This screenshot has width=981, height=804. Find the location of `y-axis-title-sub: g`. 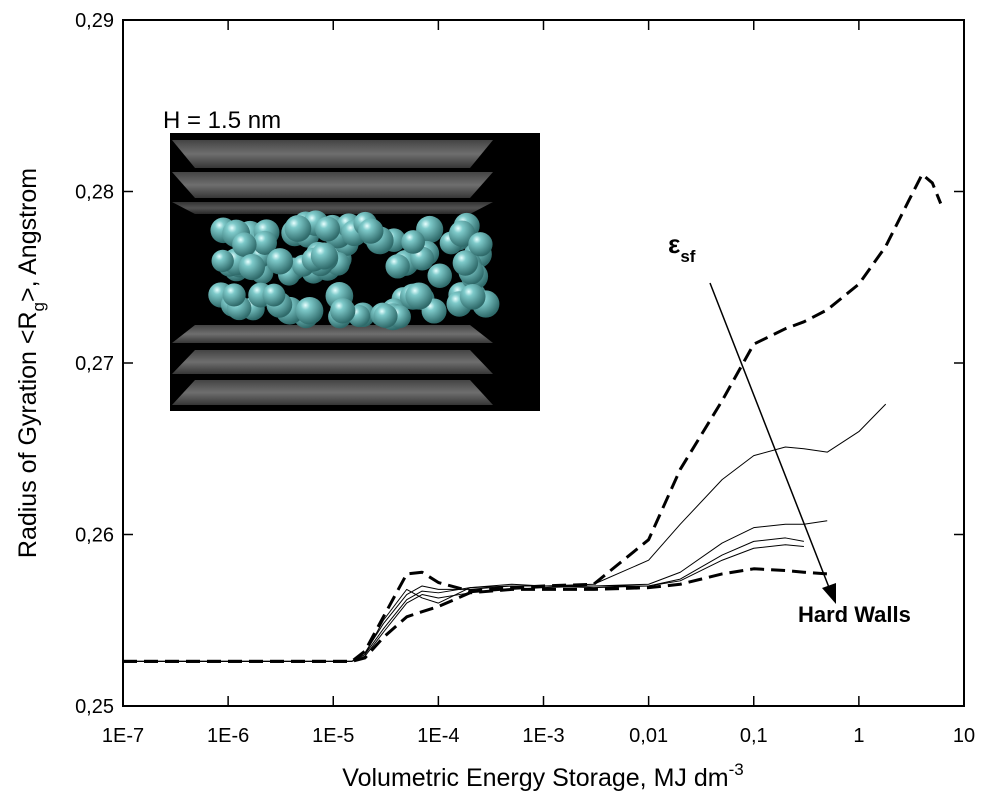

y-axis-title-sub: g is located at coordinates (38, 306).